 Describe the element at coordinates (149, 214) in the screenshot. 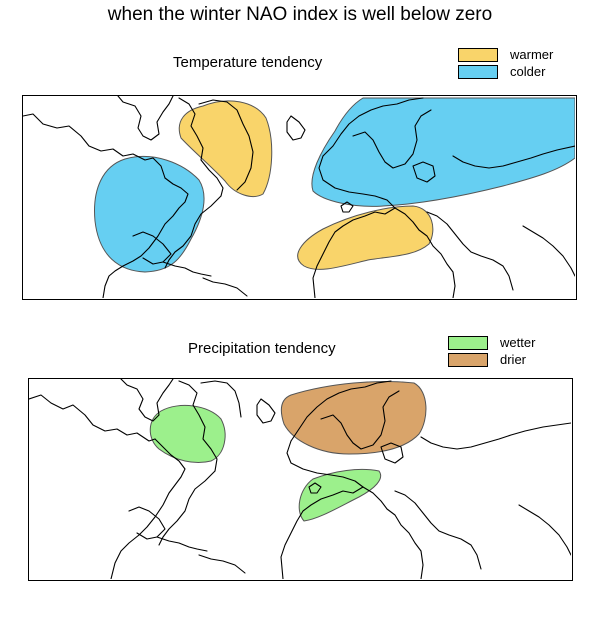

I see `region-colder-north-america` at that location.